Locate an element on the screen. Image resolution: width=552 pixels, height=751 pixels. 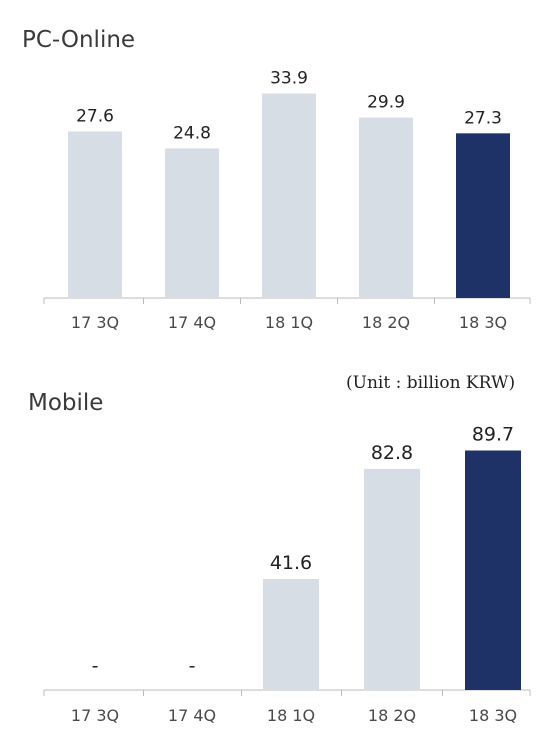
pc-online-title: PC-Online is located at coordinates (79, 40).